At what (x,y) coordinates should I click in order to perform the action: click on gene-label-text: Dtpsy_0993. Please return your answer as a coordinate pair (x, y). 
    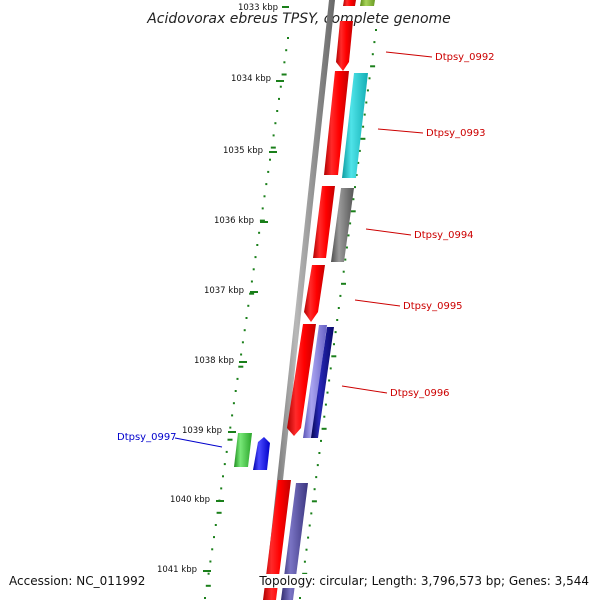
    Looking at the image, I should click on (456, 133).